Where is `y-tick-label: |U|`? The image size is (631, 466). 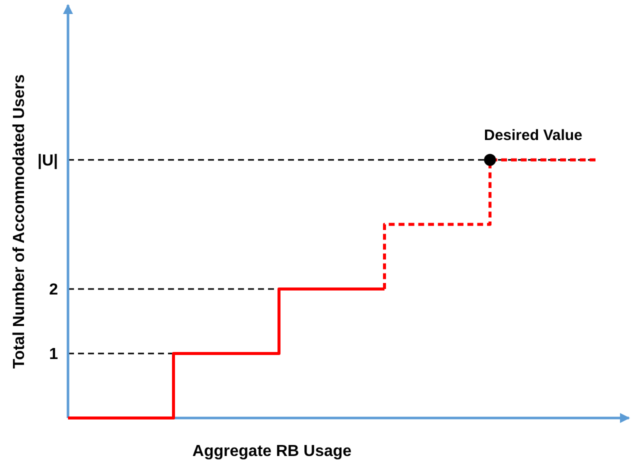
y-tick-label: |U| is located at coordinates (47, 161).